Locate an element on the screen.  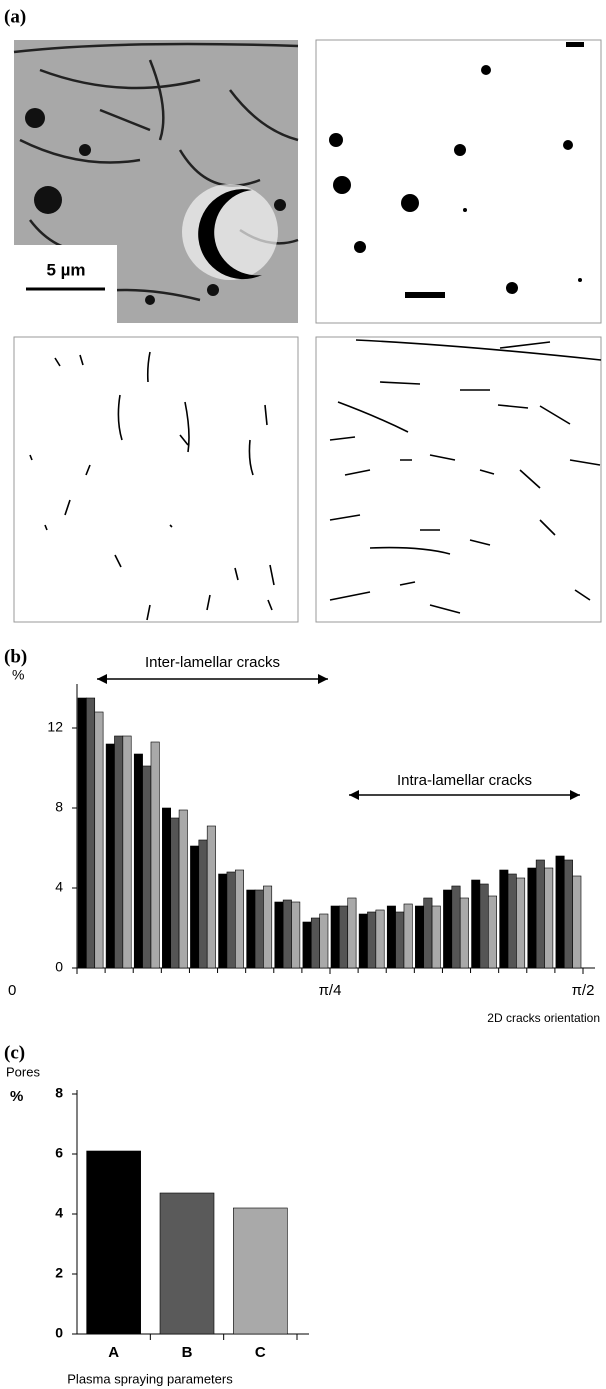
scale-bar-label: 5 µm is located at coordinates (65, 269).